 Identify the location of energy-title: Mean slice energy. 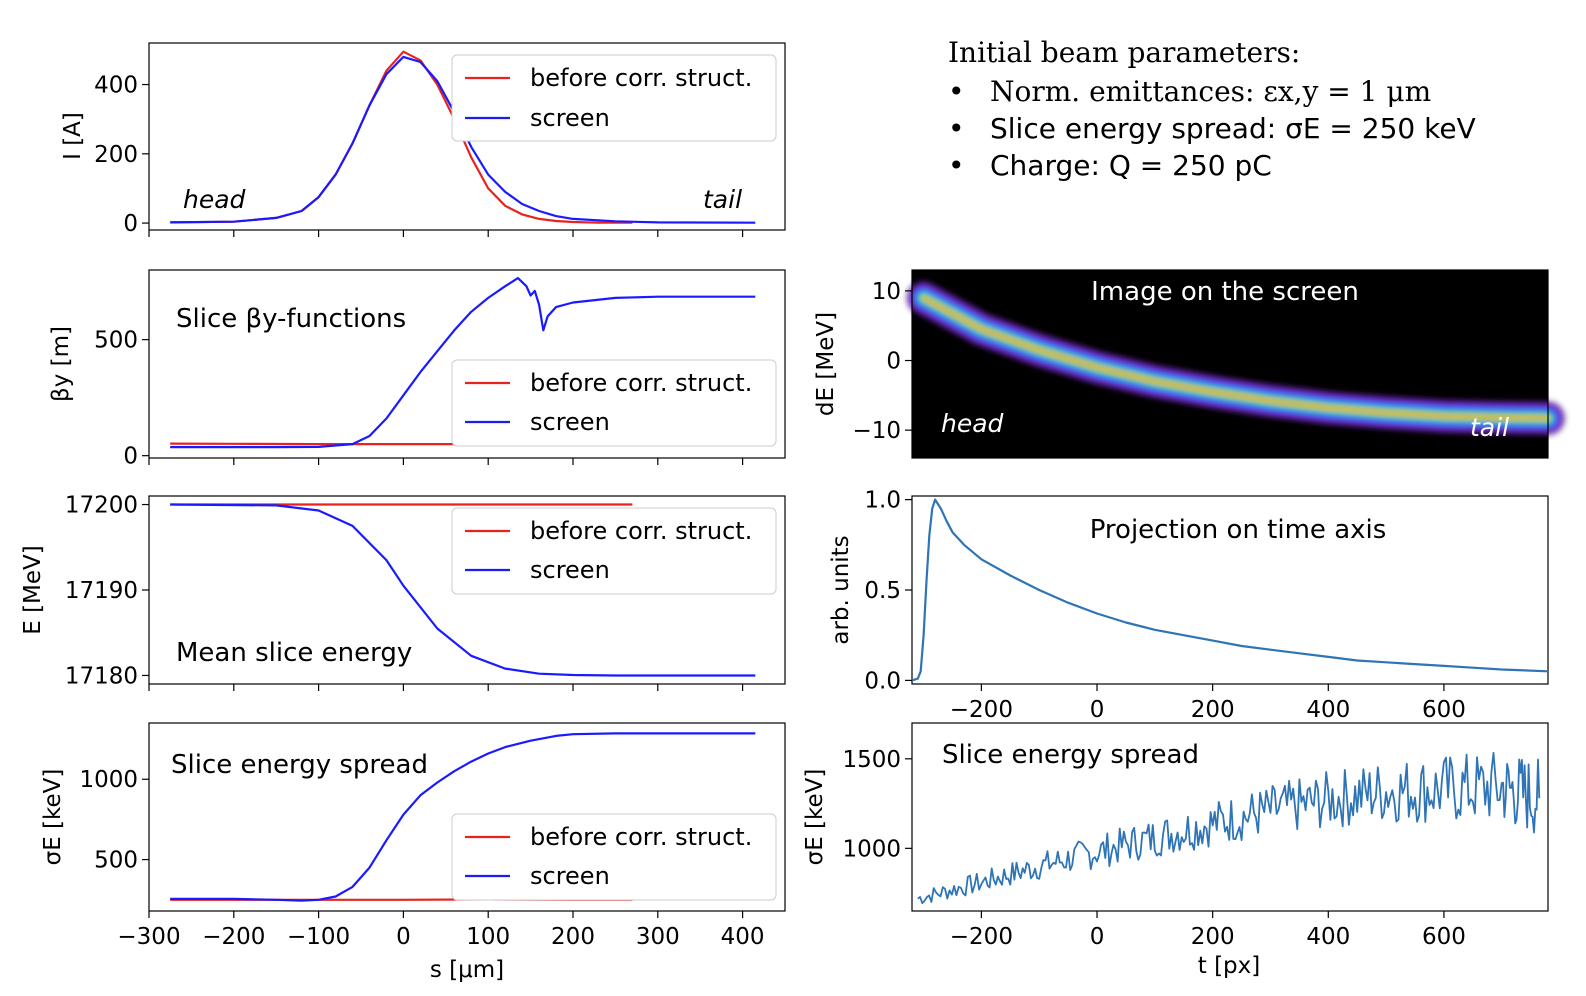
(294, 653).